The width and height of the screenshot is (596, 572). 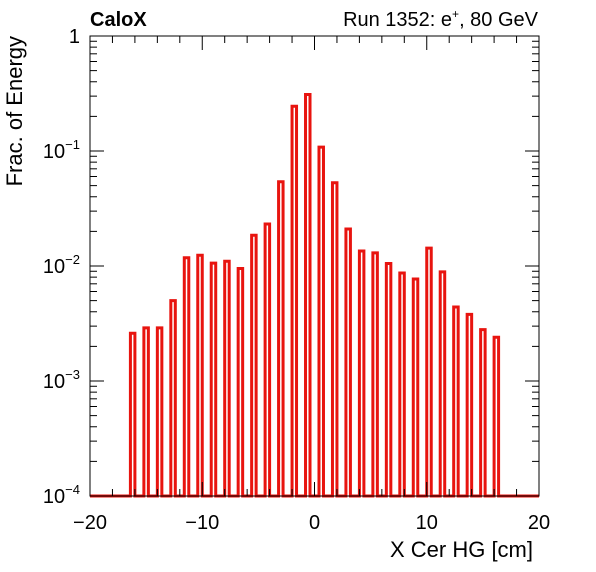 I want to click on x-tick-label: 20, so click(x=539, y=523).